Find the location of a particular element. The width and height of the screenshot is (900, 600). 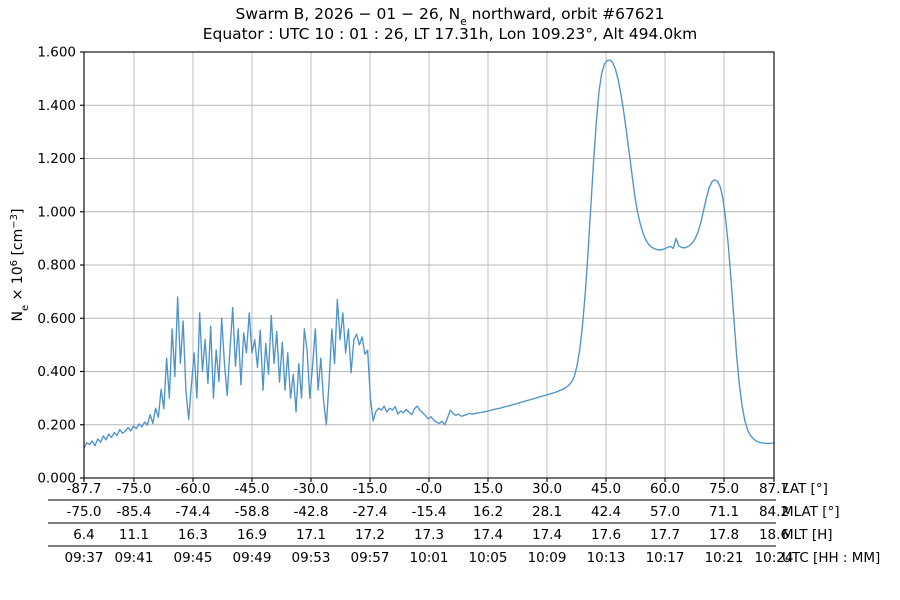

axis-row-value: 15.0 is located at coordinates (488, 489).